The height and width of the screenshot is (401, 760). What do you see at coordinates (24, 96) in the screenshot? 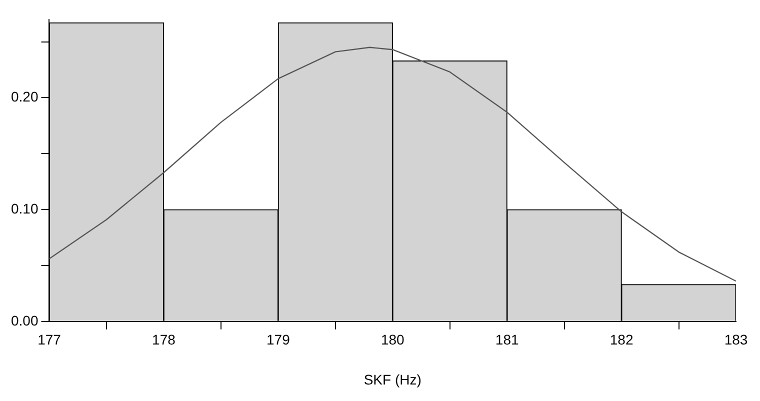
I see `y-tick-label: 0.20` at bounding box center [24, 96].